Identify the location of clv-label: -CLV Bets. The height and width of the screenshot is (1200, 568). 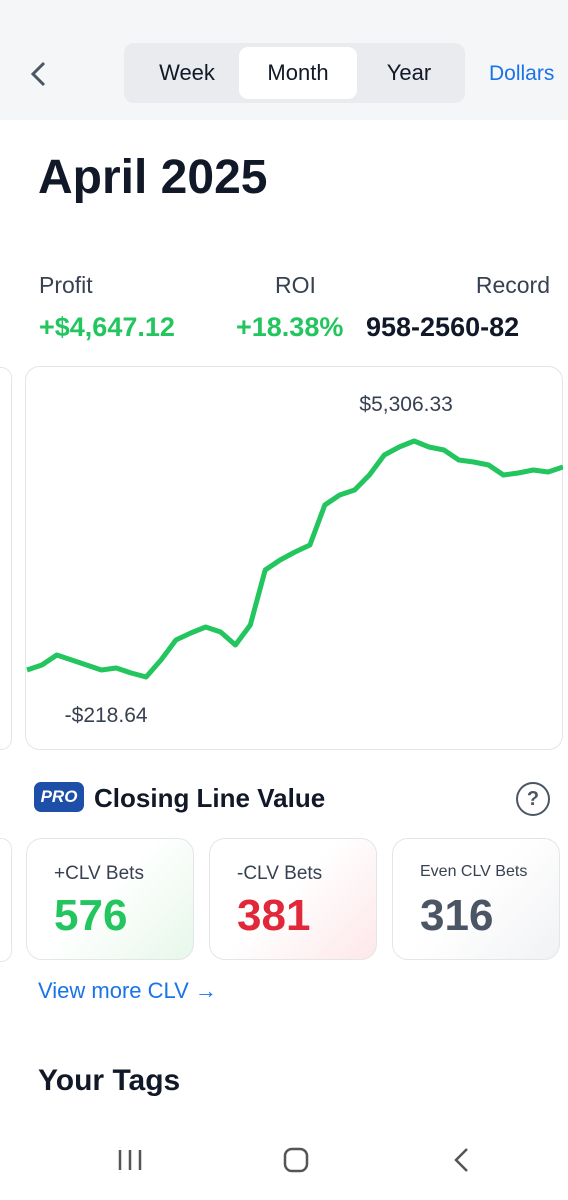
(280, 873).